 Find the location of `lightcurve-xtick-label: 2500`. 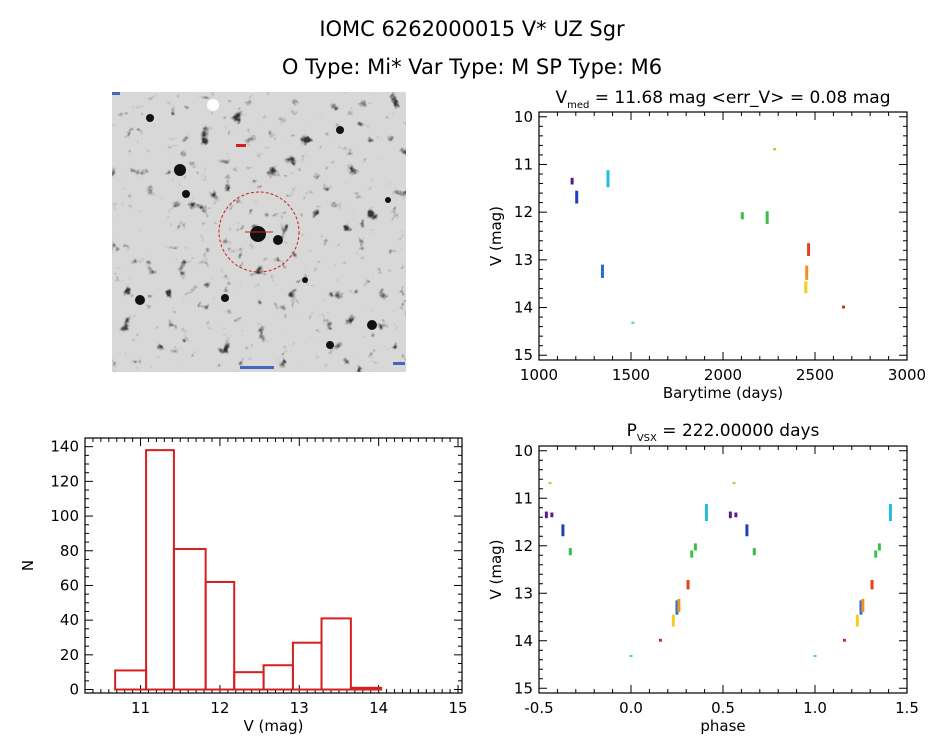

lightcurve-xtick-label: 2500 is located at coordinates (815, 375).